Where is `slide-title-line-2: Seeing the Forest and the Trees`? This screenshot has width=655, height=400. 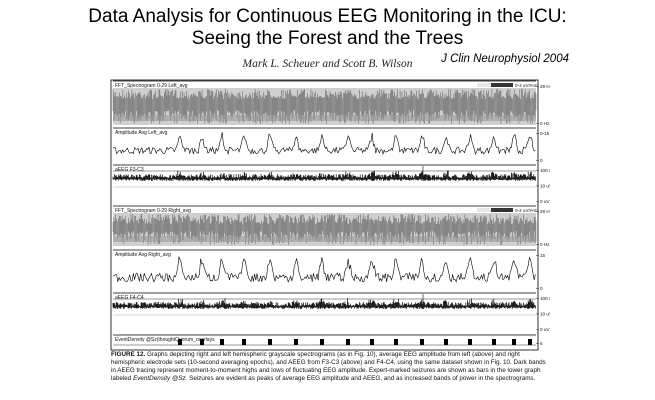 slide-title-line-2: Seeing the Forest and the Trees is located at coordinates (327, 38).